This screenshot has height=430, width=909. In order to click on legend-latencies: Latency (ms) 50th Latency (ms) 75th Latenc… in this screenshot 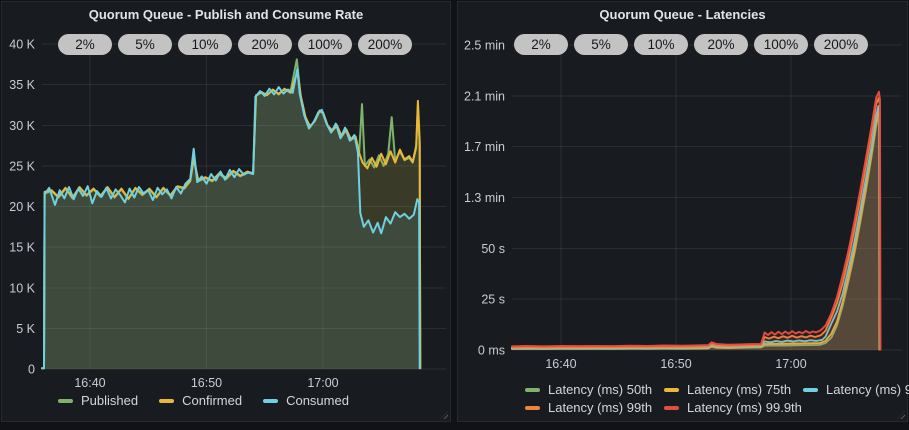, I will do `click(717, 398)`.